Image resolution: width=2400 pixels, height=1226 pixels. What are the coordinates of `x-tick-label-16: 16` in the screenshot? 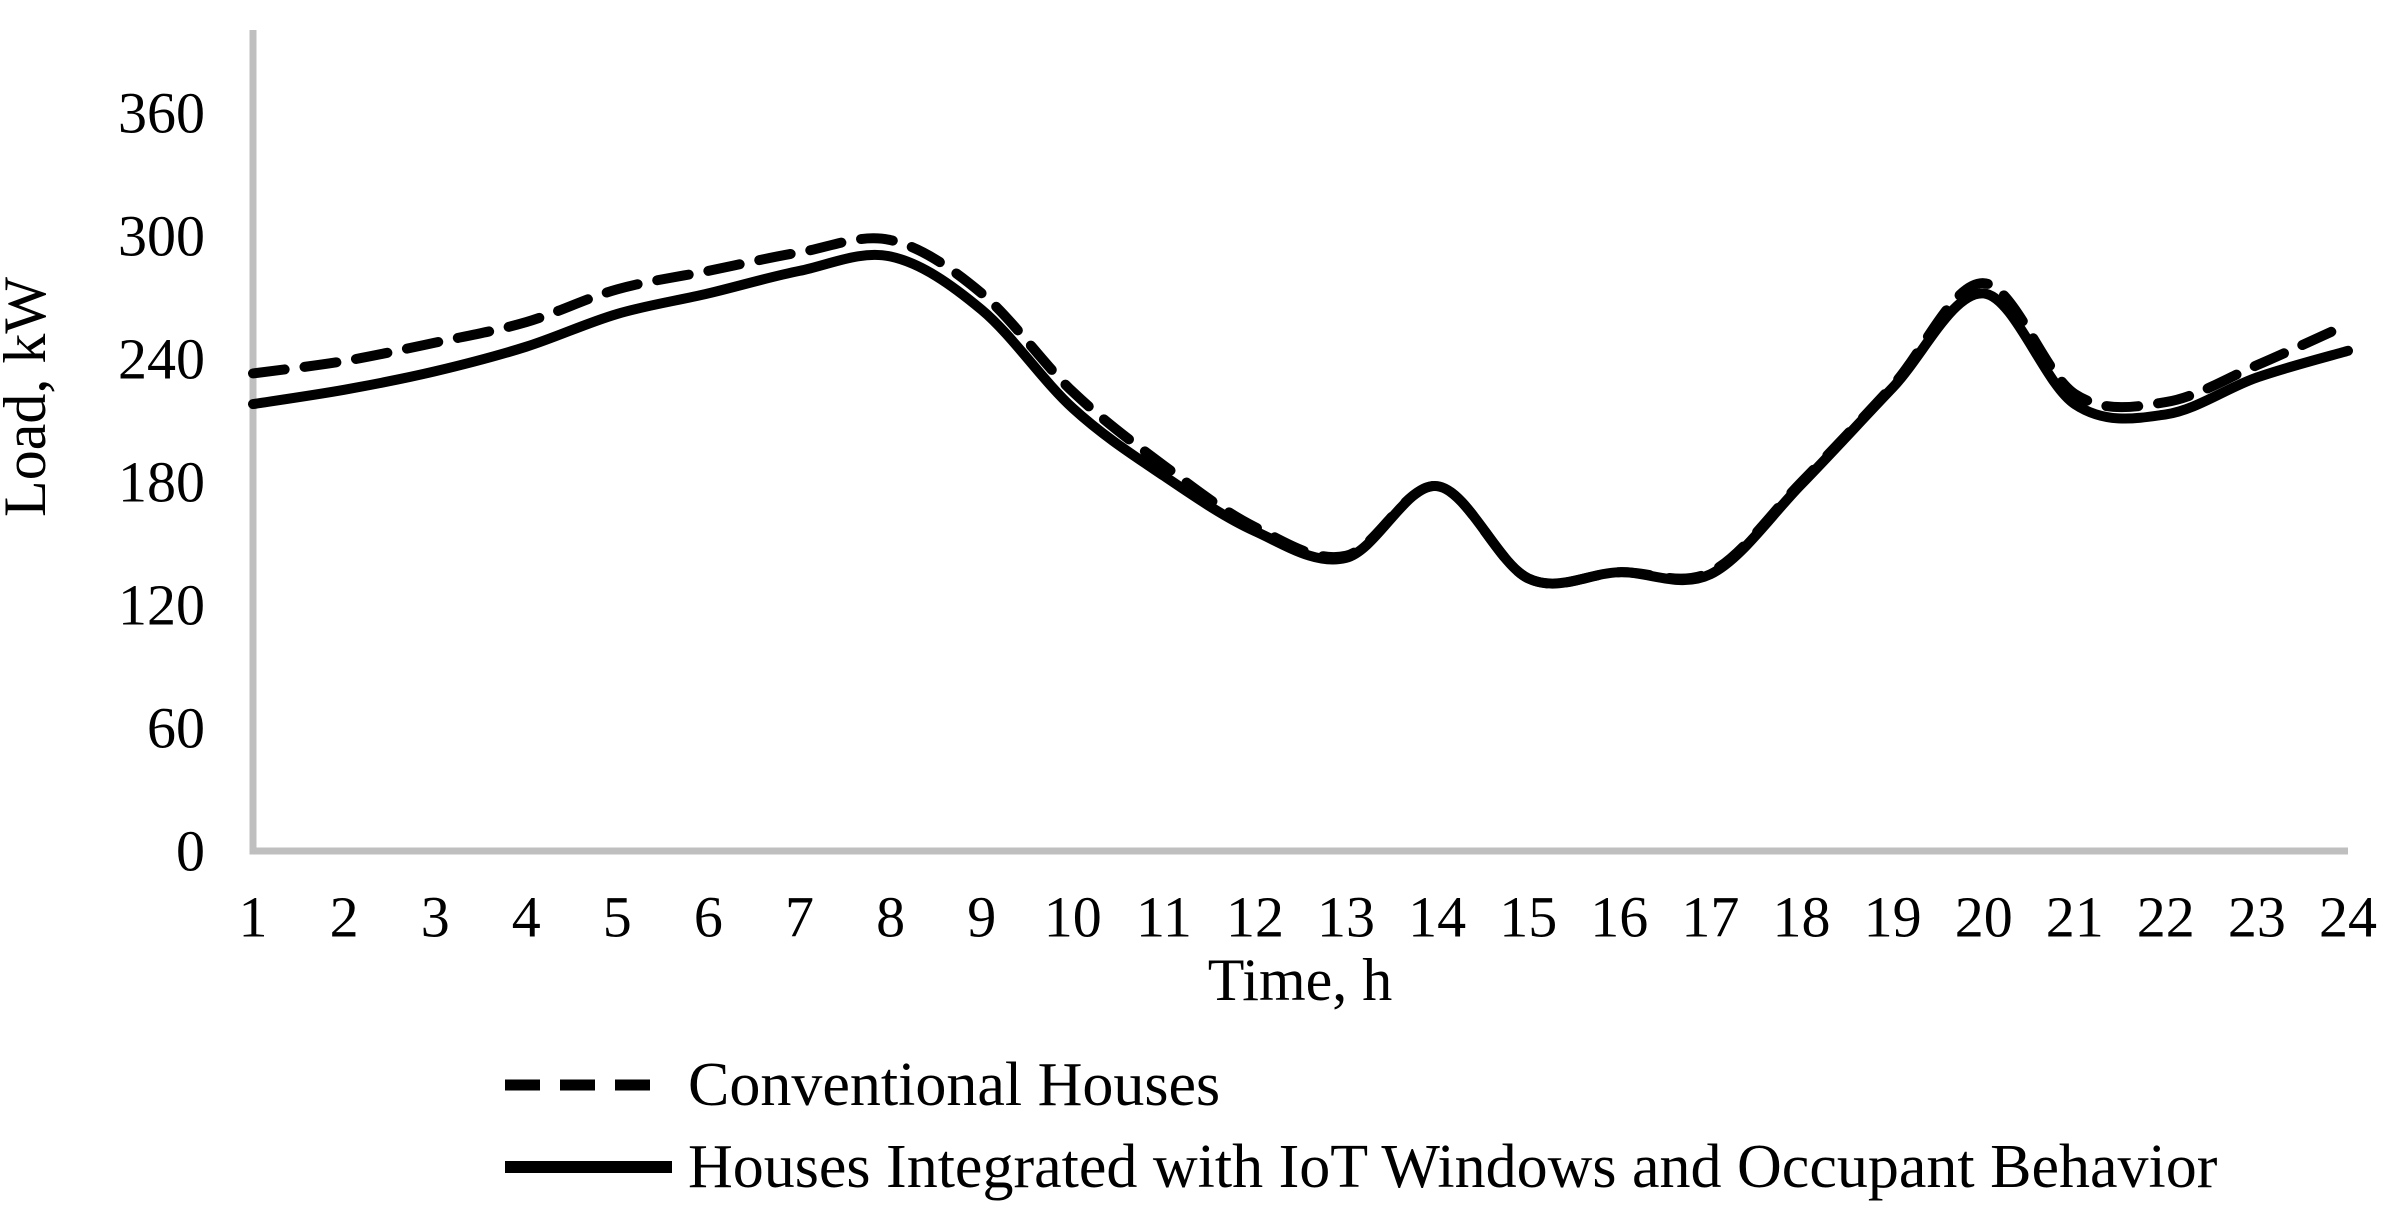 It's located at (1619, 917).